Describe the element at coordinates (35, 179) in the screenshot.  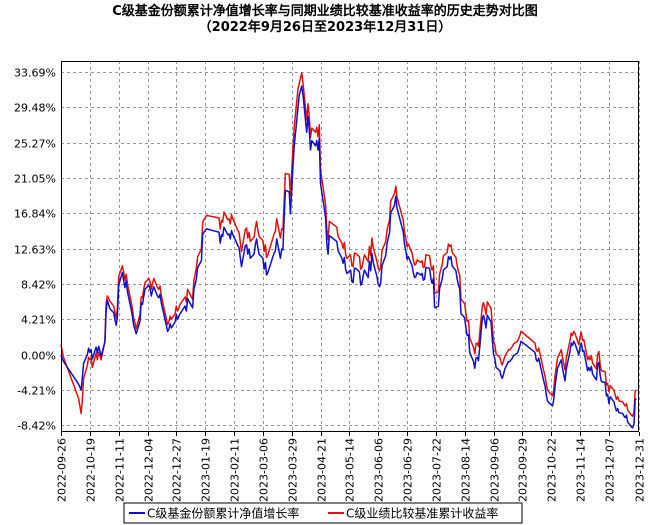
I see `y-tick-label: 21.05%` at that location.